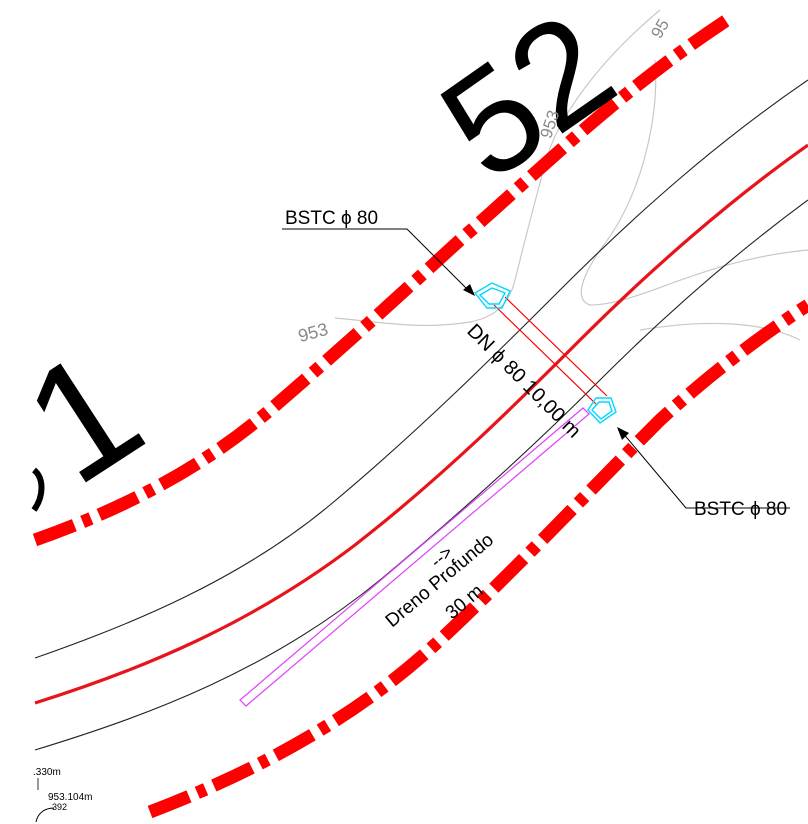 The image size is (808, 824). I want to click on elevation-text-1: .330m, so click(47, 772).